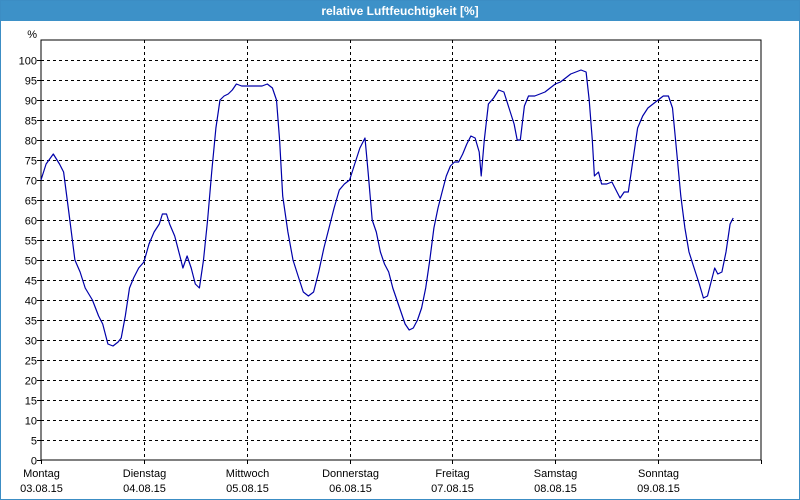 The height and width of the screenshot is (500, 800). I want to click on x-tick-day-label: Freitag, so click(452, 474).